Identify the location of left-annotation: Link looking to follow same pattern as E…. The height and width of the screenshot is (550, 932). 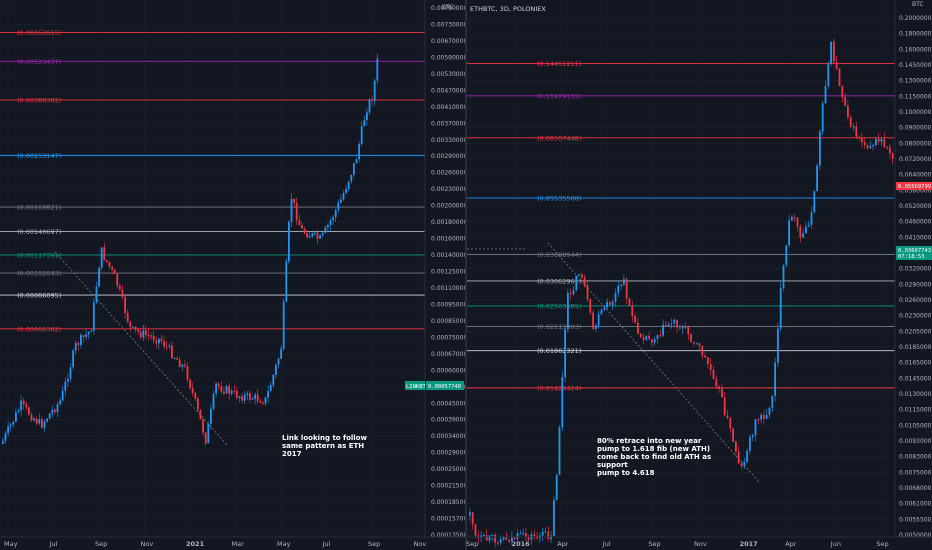
(324, 446).